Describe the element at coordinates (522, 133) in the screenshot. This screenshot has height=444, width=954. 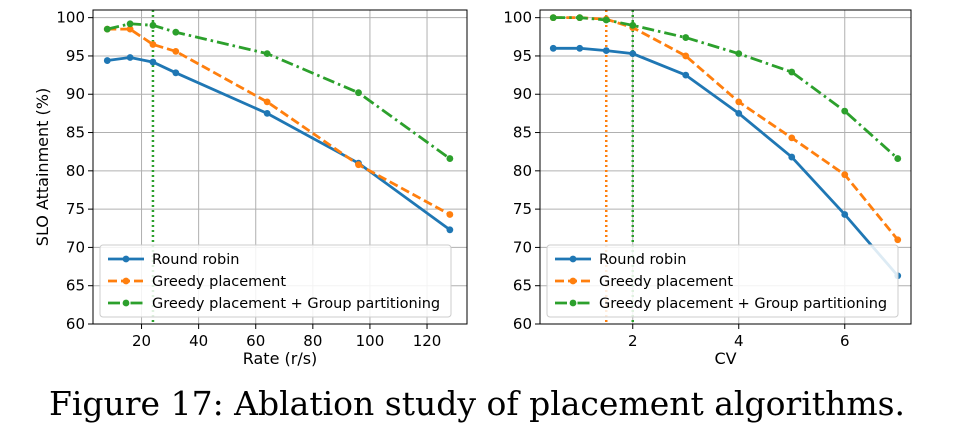
I see `right-y-tick-label: 85` at that location.